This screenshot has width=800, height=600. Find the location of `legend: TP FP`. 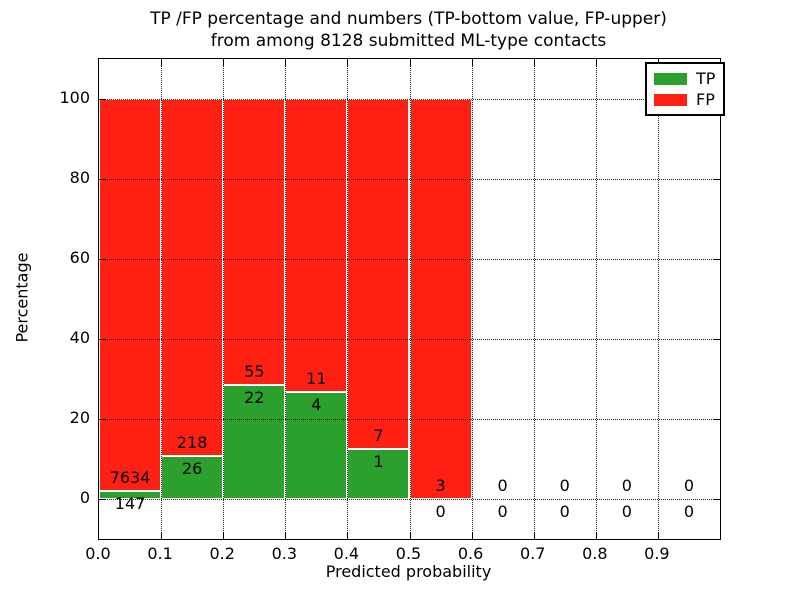

legend: TP FP is located at coordinates (685, 89).